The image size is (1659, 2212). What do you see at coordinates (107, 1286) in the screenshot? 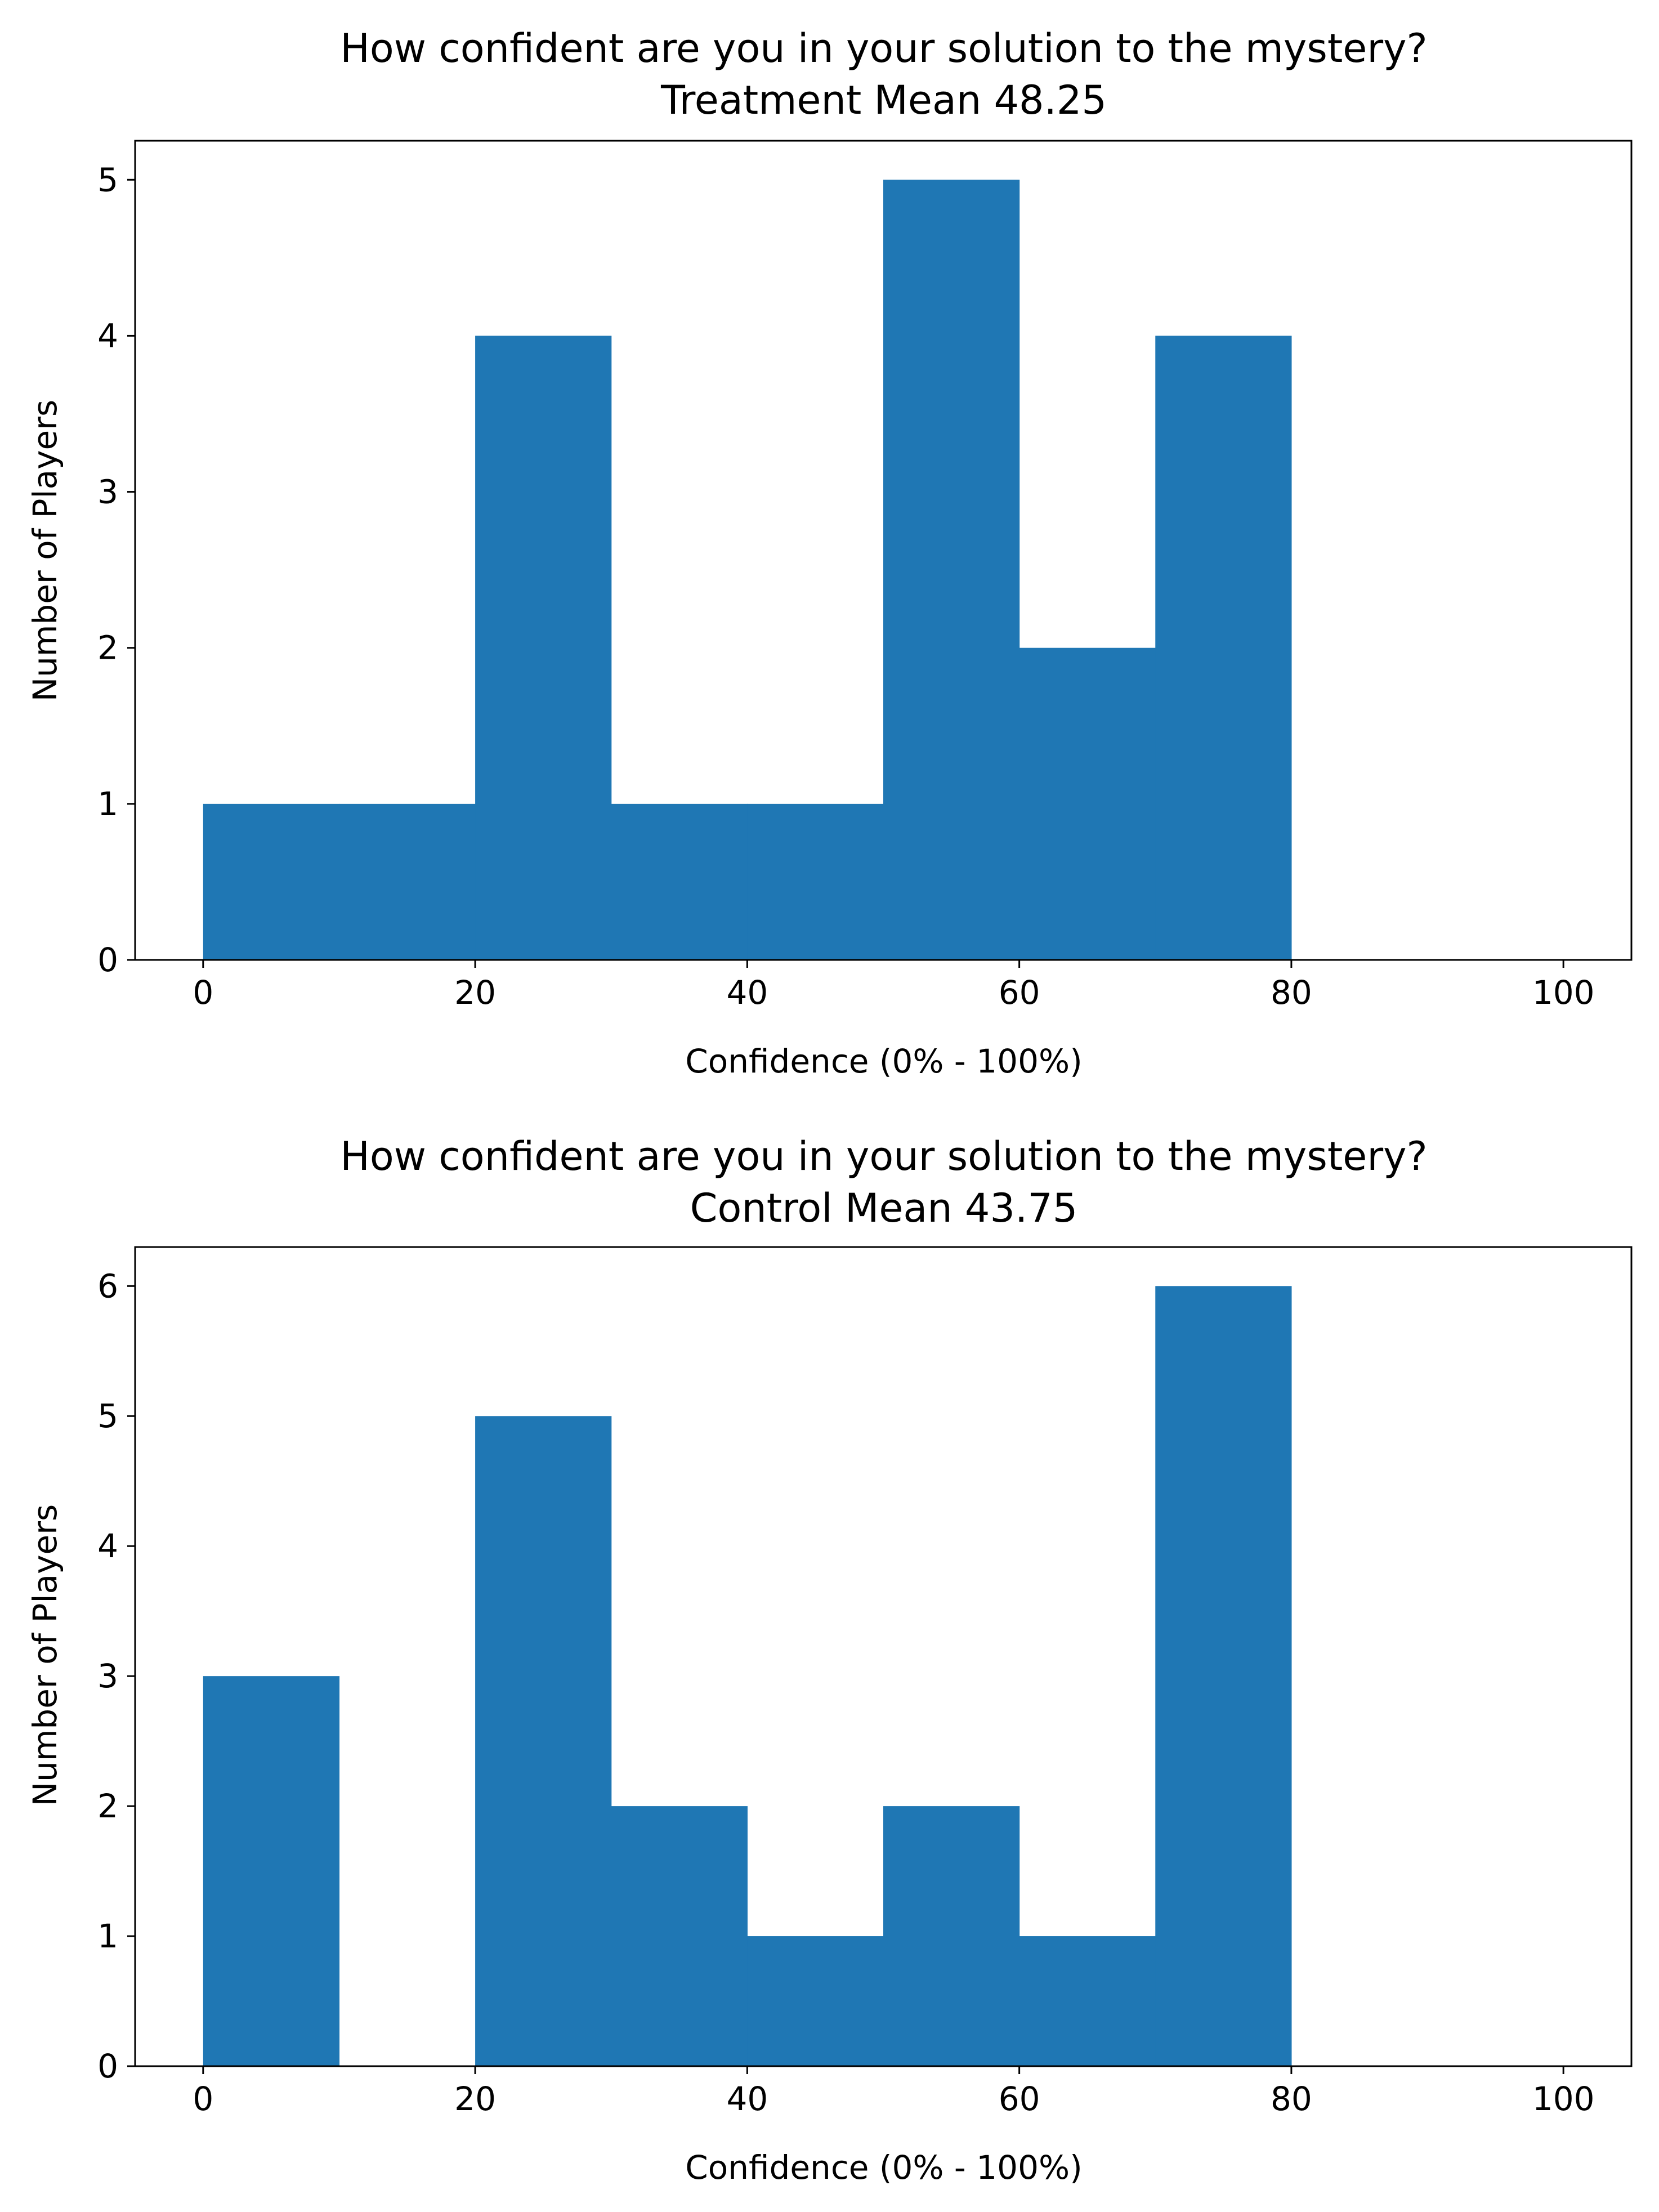
I see `y-tick-label: 6` at bounding box center [107, 1286].